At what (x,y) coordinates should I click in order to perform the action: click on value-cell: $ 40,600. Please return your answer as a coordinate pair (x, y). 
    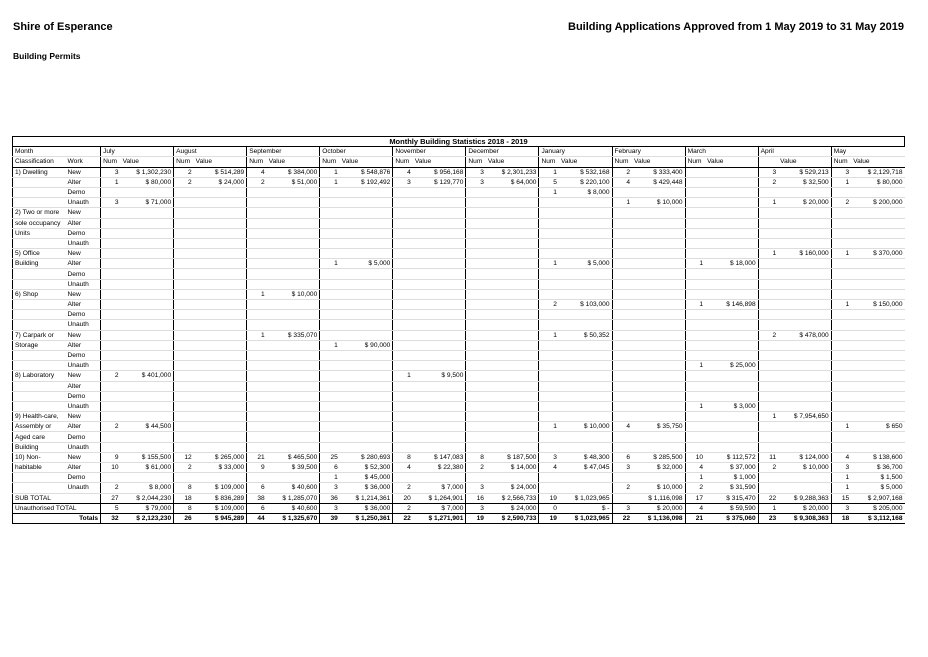
    Looking at the image, I should click on (293, 508).